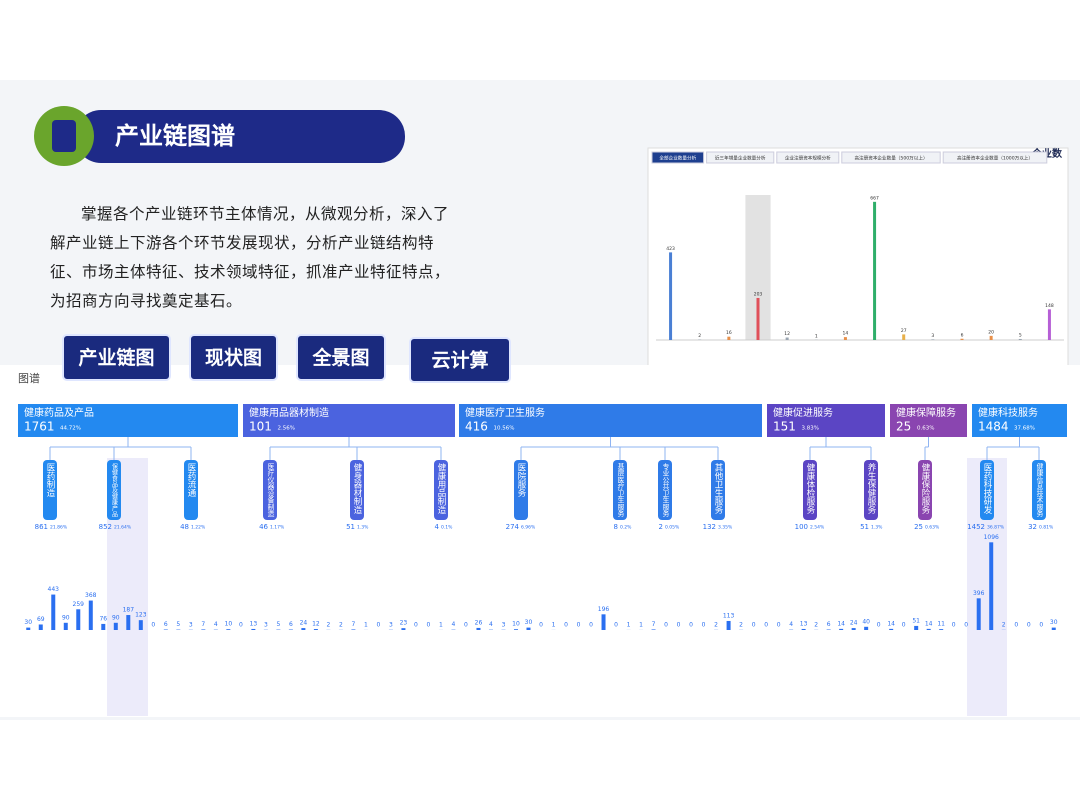  I want to click on node-name: 健康信息技术服务, so click(1039, 490).